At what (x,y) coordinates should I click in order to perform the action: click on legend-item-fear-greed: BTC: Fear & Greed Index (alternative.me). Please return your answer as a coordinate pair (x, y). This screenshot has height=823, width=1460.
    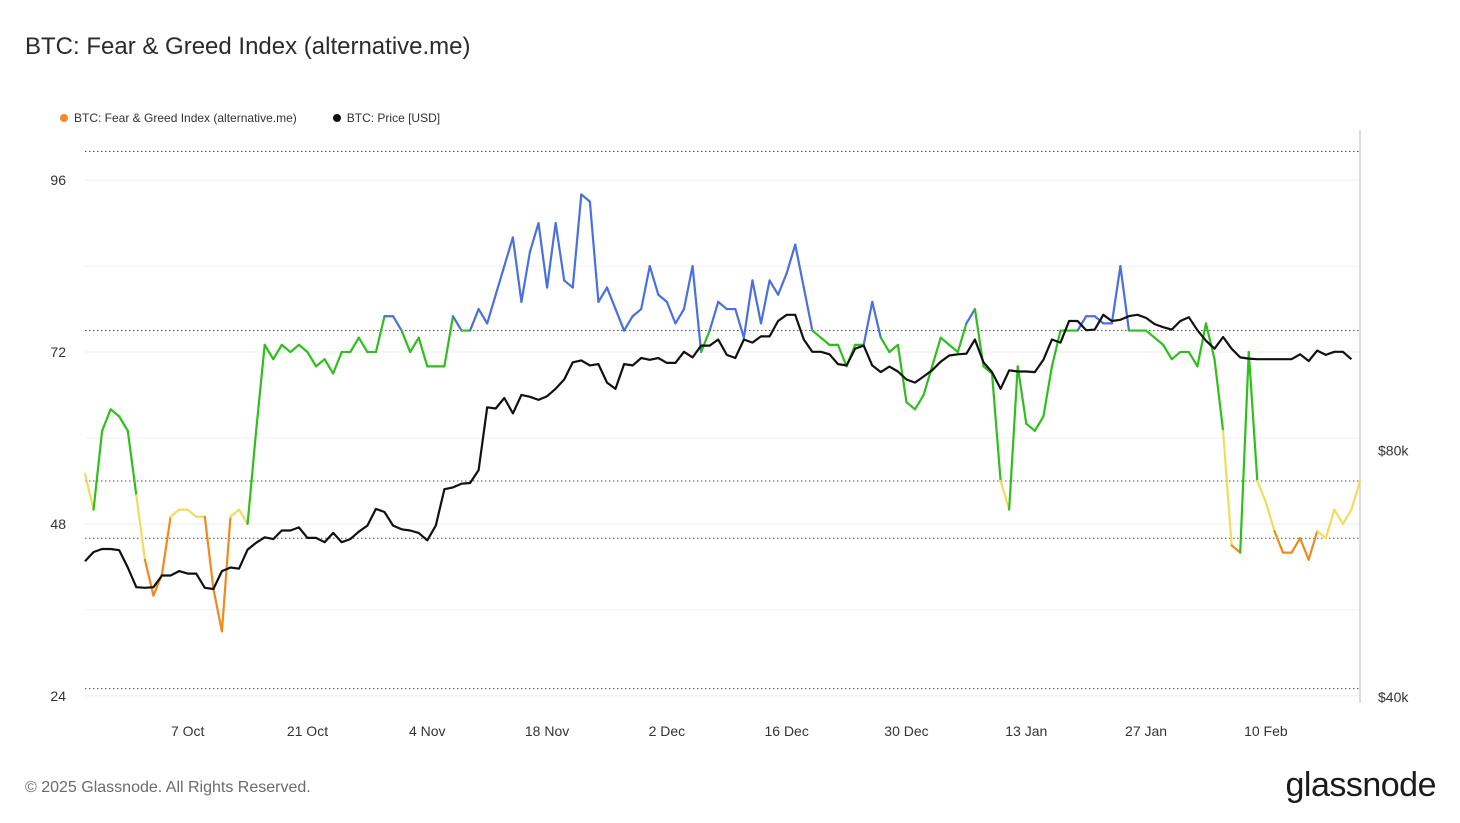
    Looking at the image, I should click on (178, 118).